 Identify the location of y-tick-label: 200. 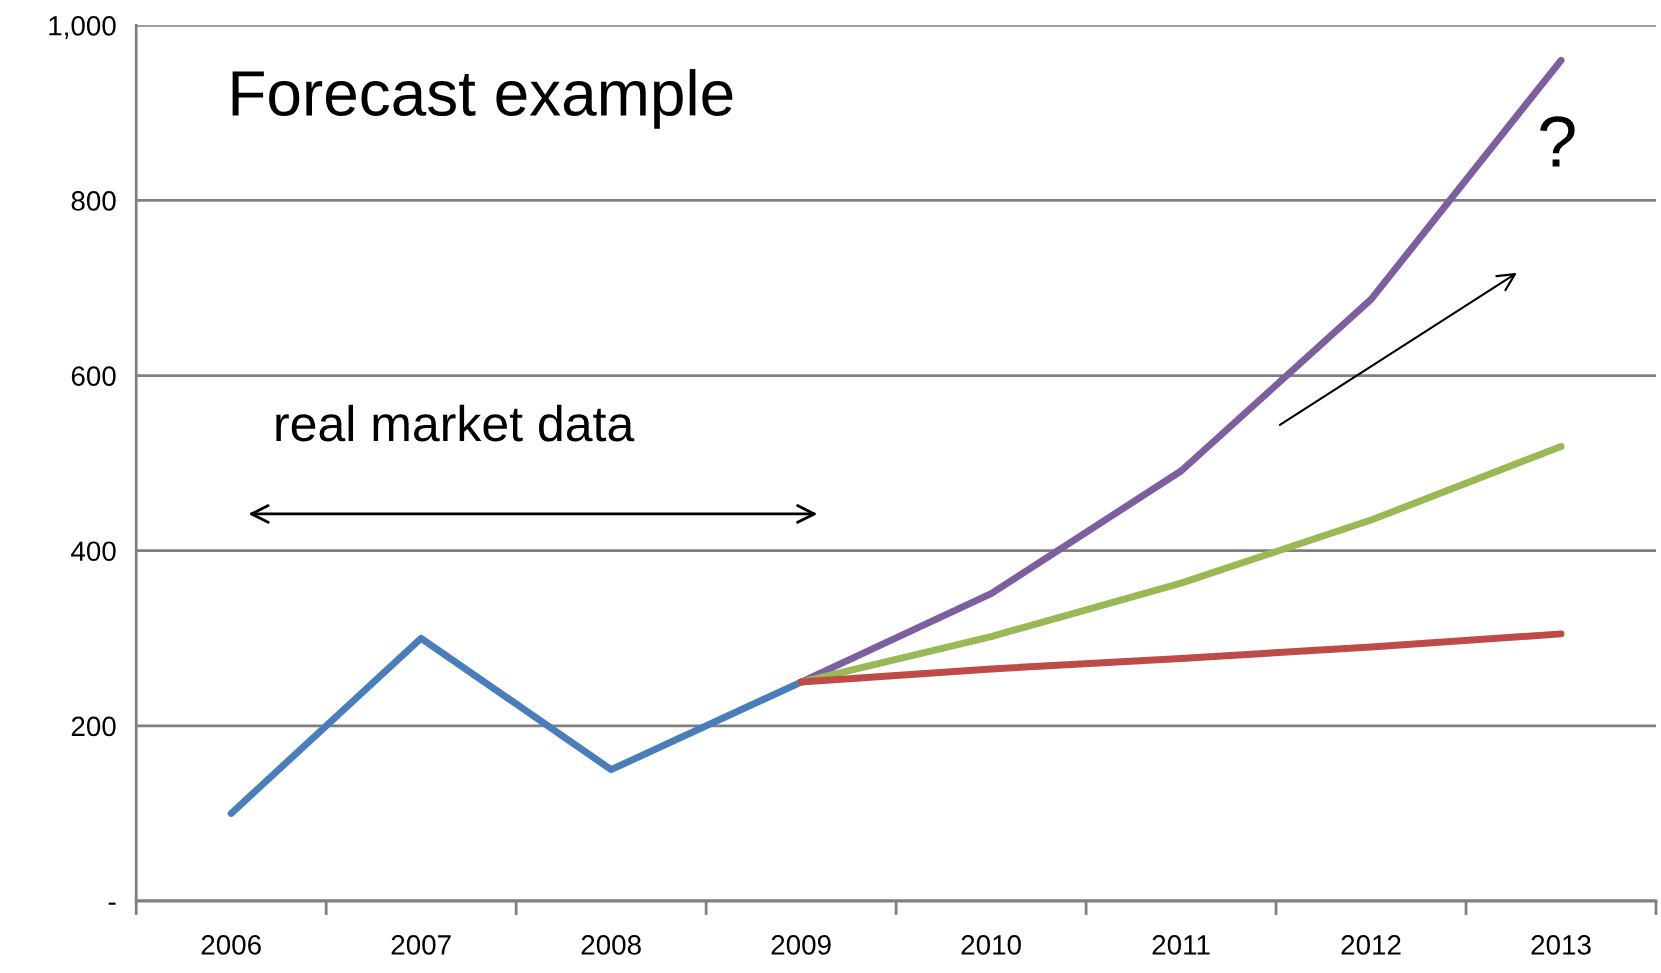
(93, 726).